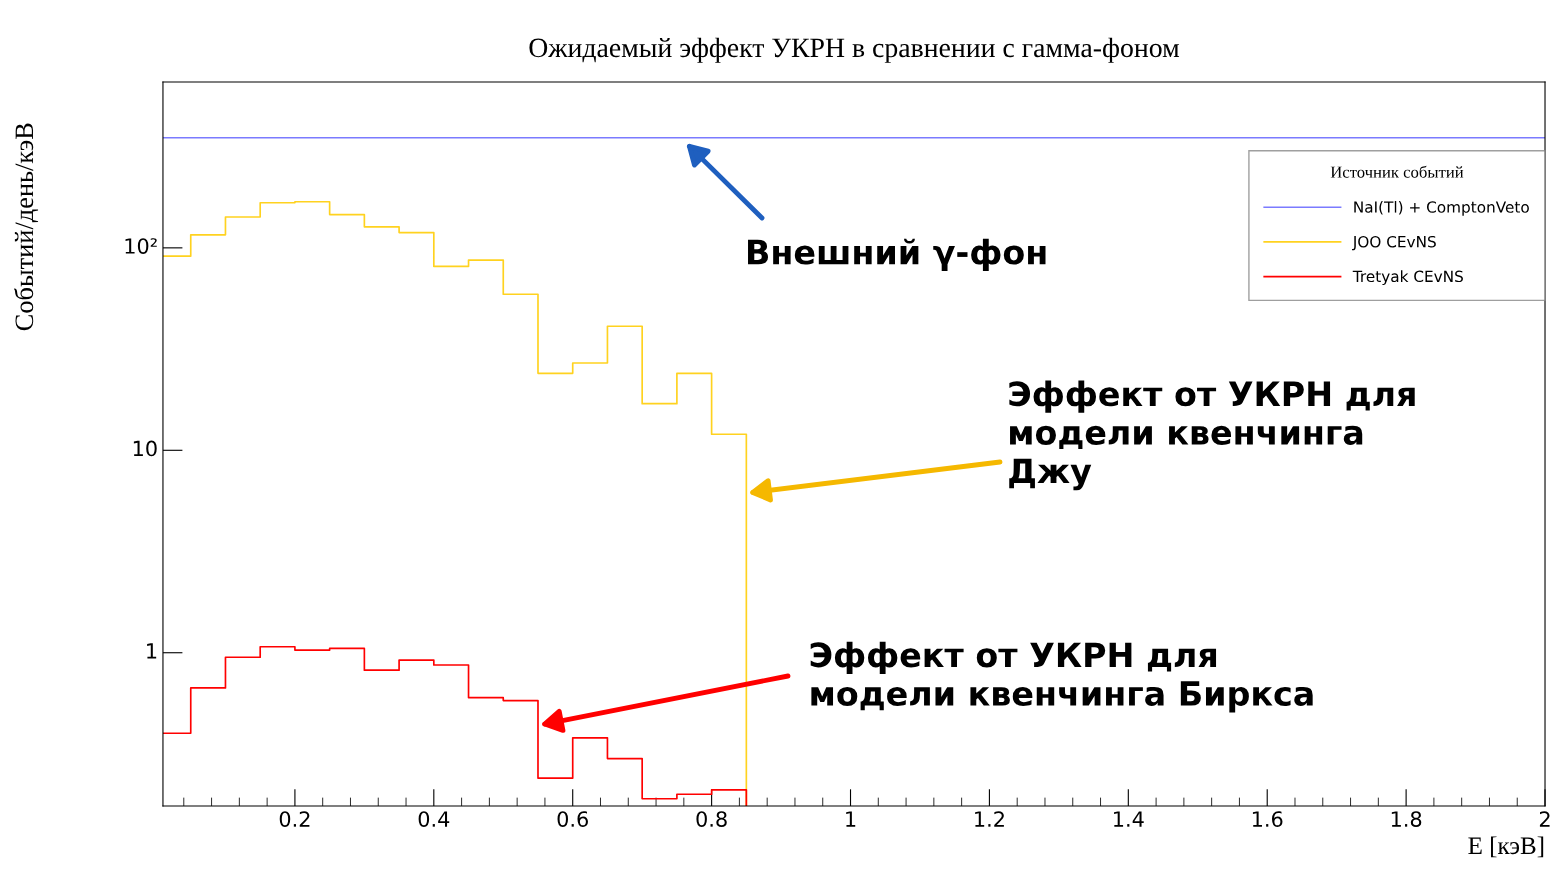  What do you see at coordinates (1544, 819) in the screenshot?
I see `x-tick-label: 2` at bounding box center [1544, 819].